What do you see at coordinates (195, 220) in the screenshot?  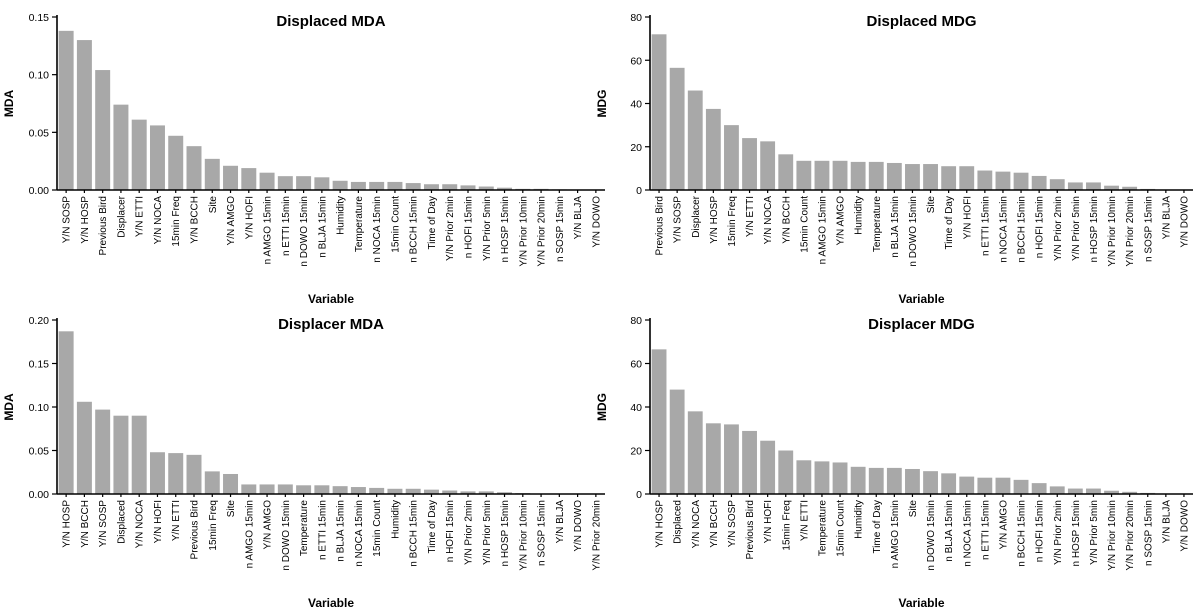 I see `x-category-label: Y/N BCCH` at bounding box center [195, 220].